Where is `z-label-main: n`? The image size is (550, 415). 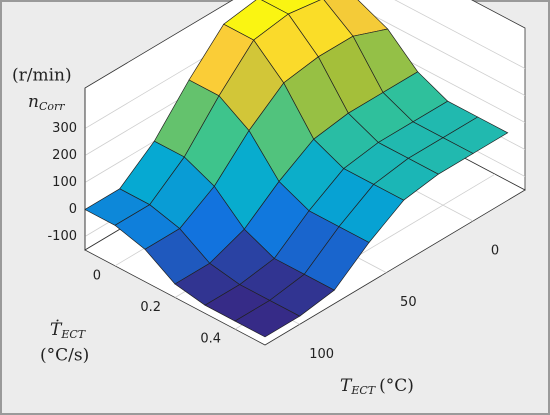 z-label-main: n is located at coordinates (33, 102).